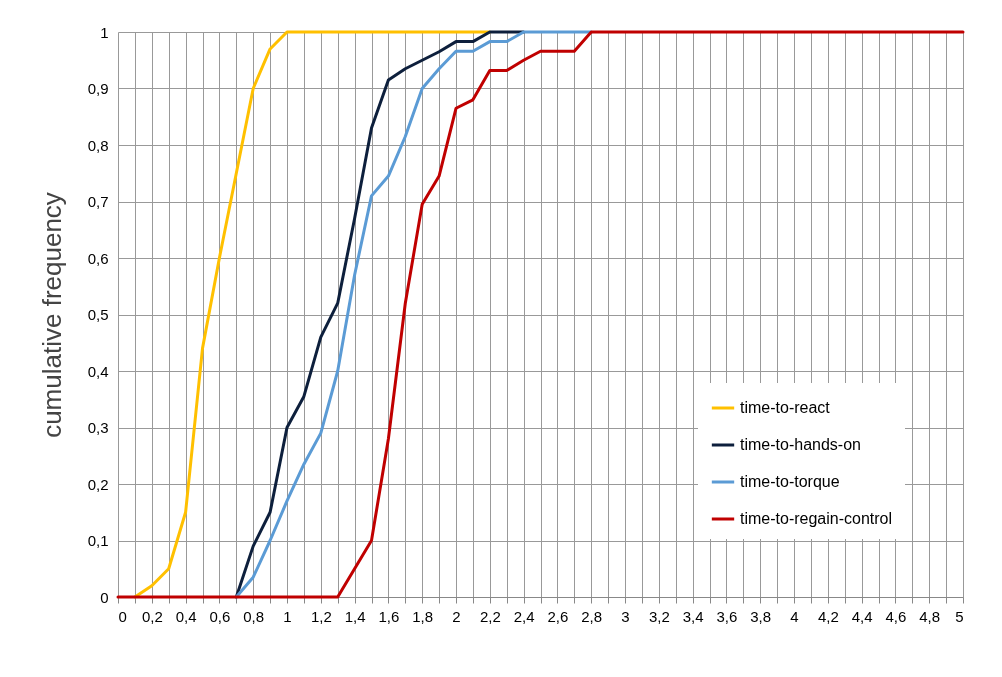 This screenshot has height=677, width=1002. What do you see at coordinates (98, 371) in the screenshot?
I see `y-tick-label: 0,4` at bounding box center [98, 371].